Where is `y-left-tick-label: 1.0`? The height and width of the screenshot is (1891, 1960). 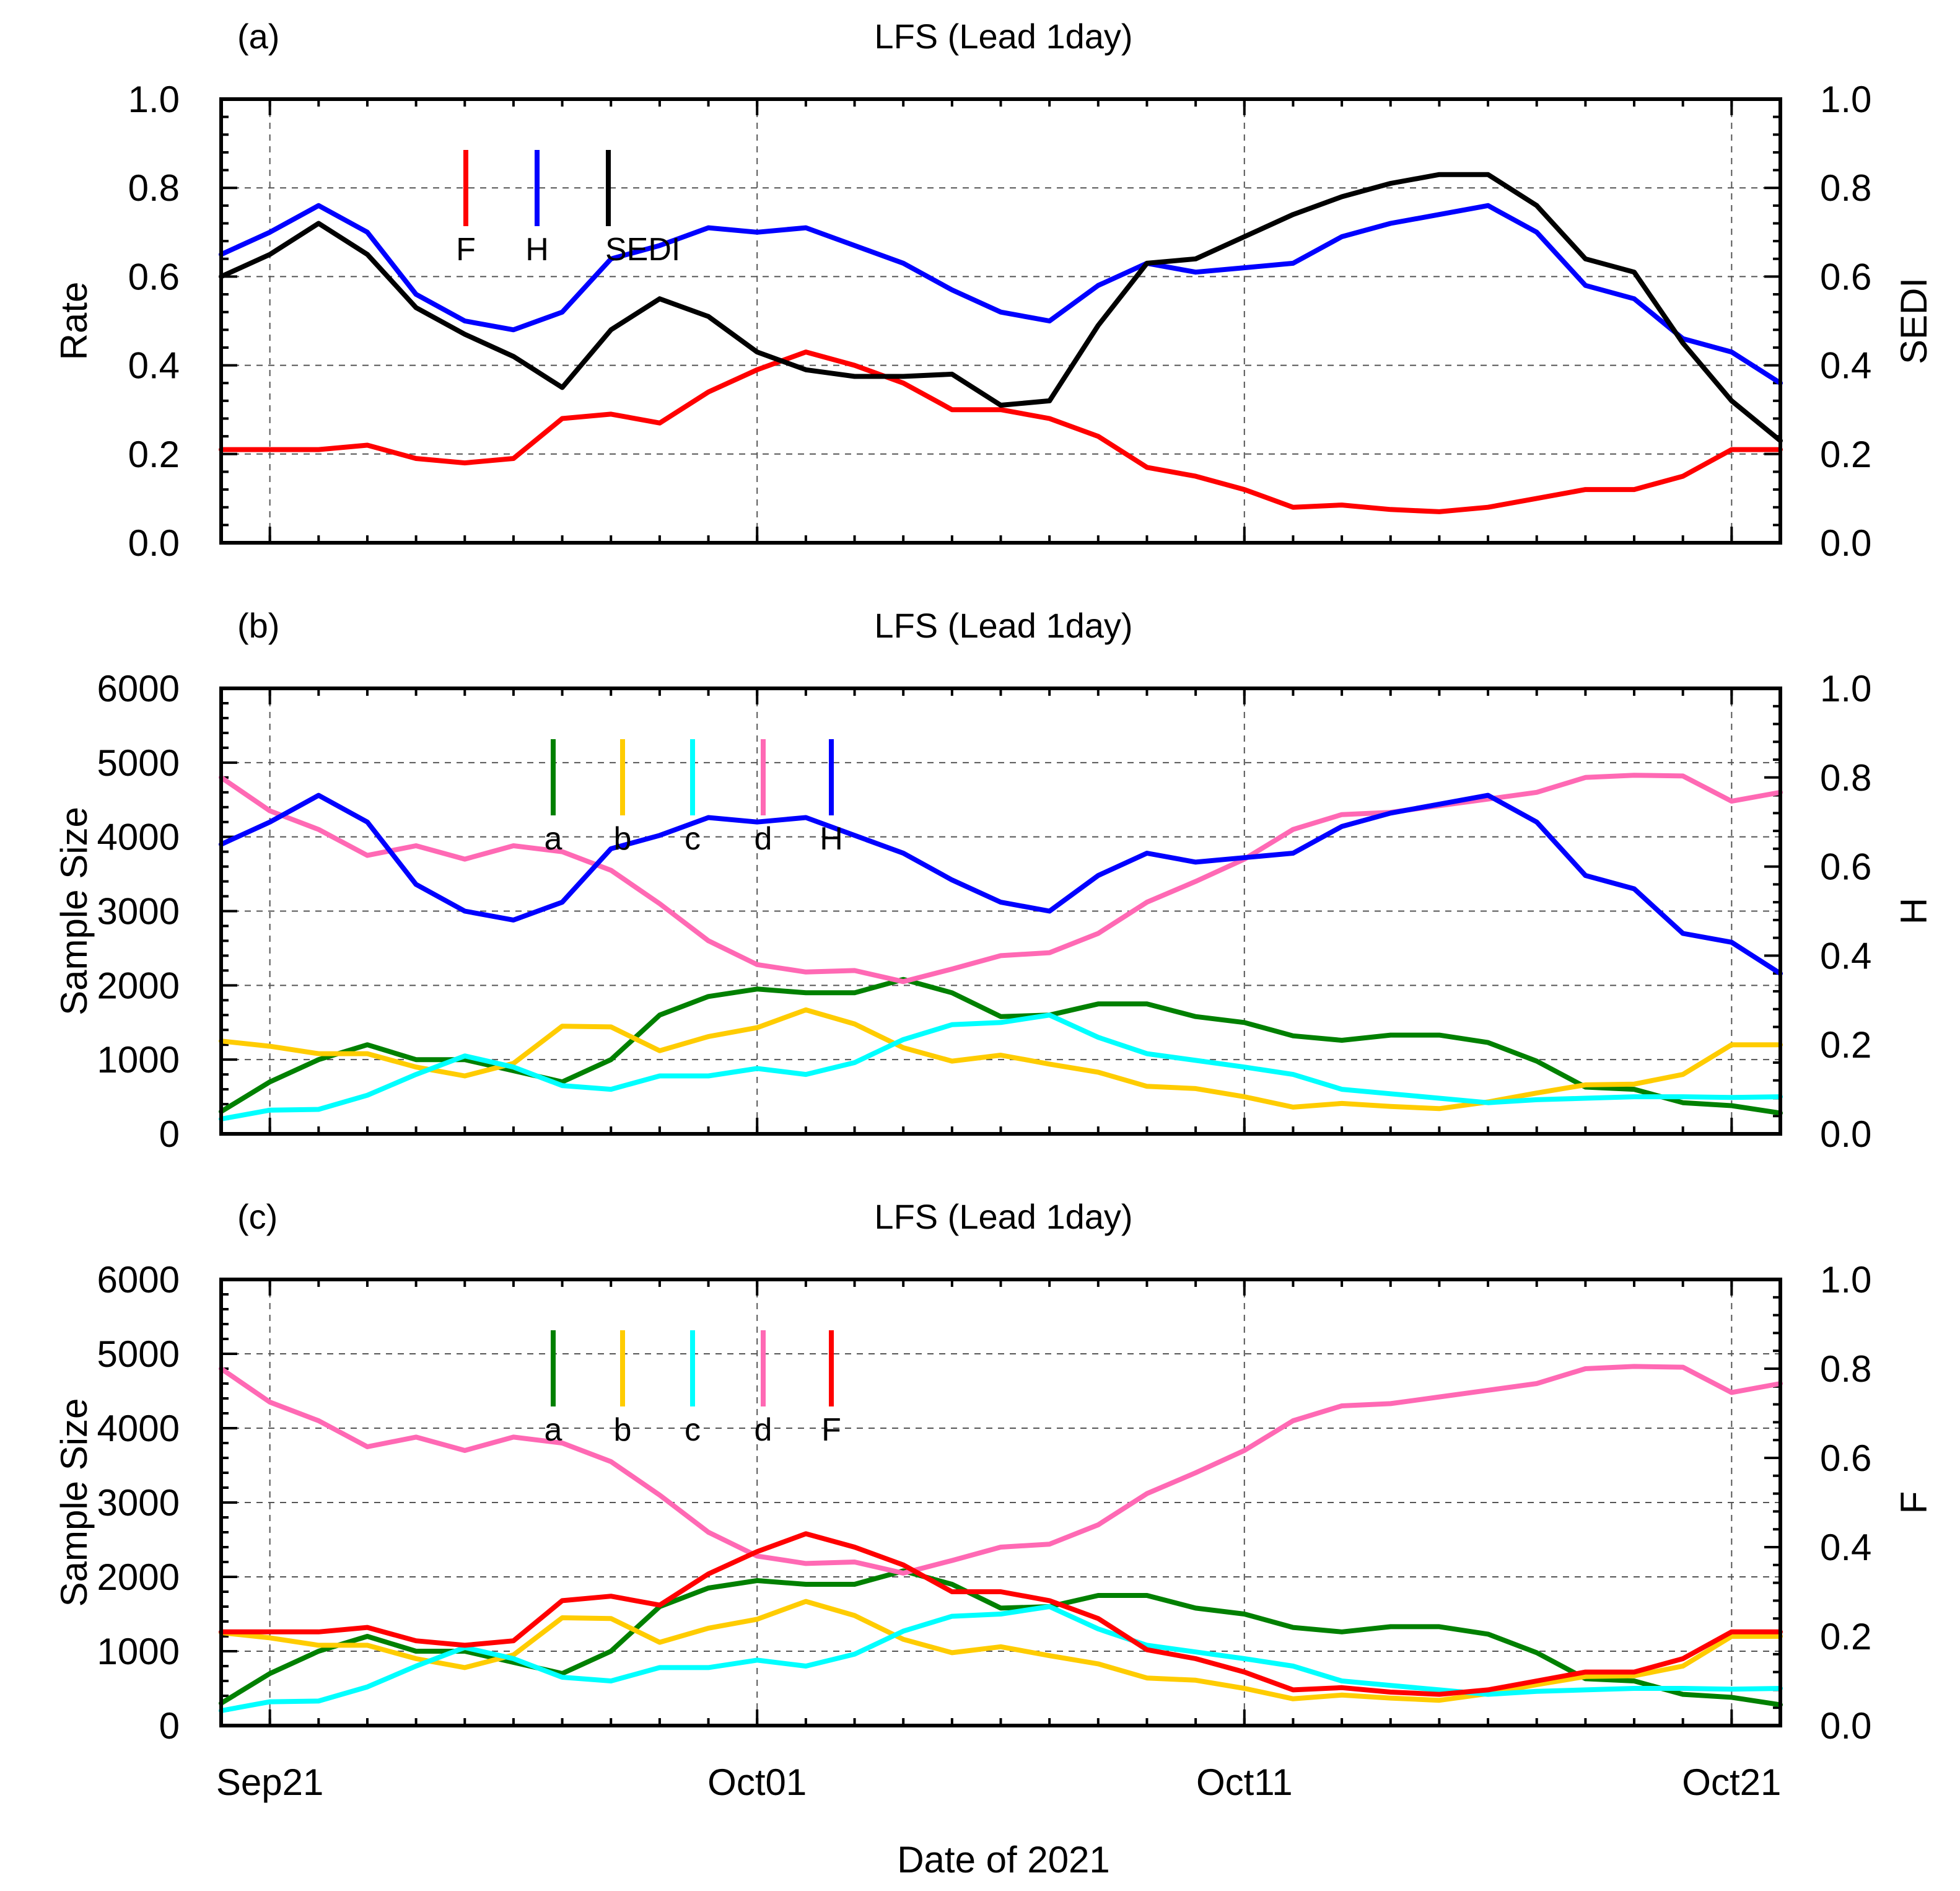 y-left-tick-label: 1.0 is located at coordinates (154, 99).